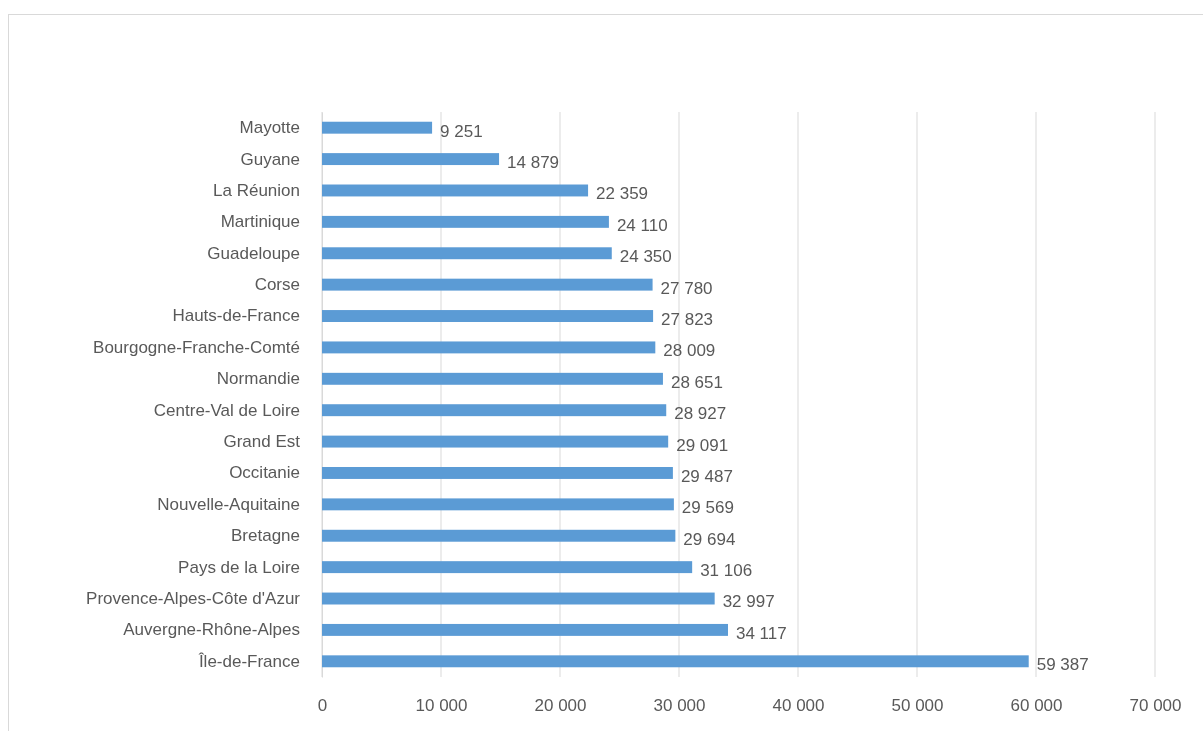 The width and height of the screenshot is (1203, 731). Describe the element at coordinates (687, 319) in the screenshot. I see `data-label: 27 823` at that location.